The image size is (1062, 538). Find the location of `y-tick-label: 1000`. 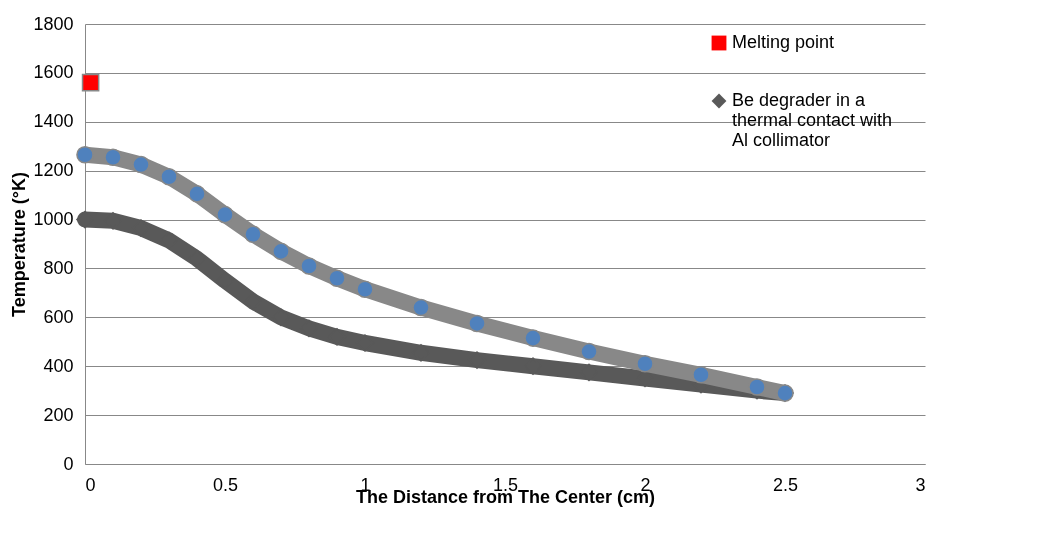

y-tick-label: 1000 is located at coordinates (53, 219).